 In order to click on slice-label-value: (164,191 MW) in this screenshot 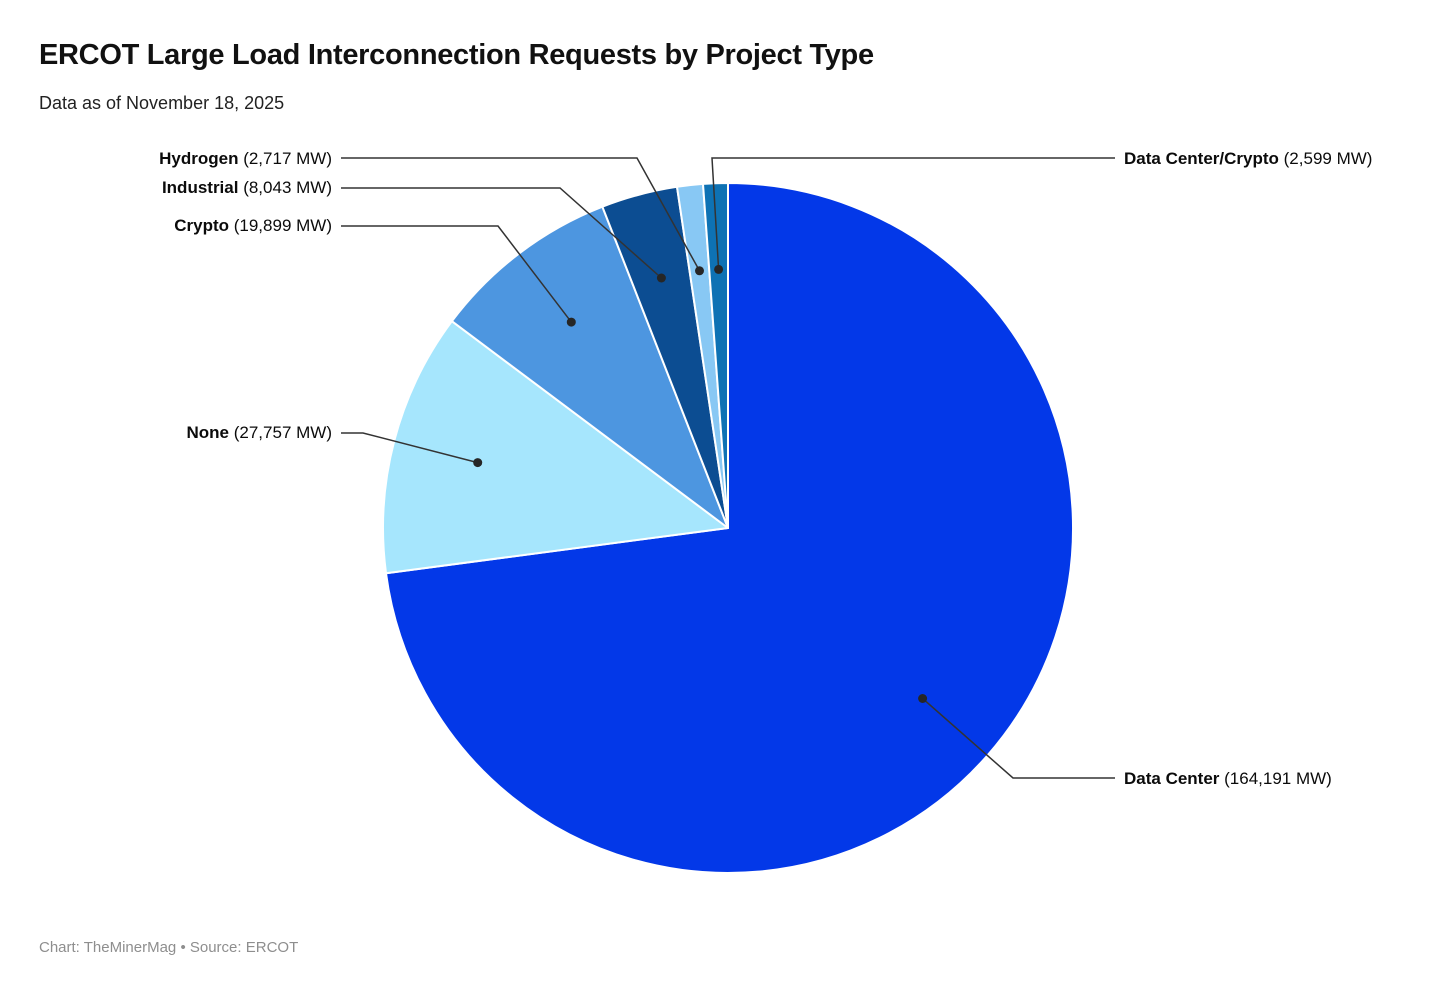, I will do `click(1275, 778)`.